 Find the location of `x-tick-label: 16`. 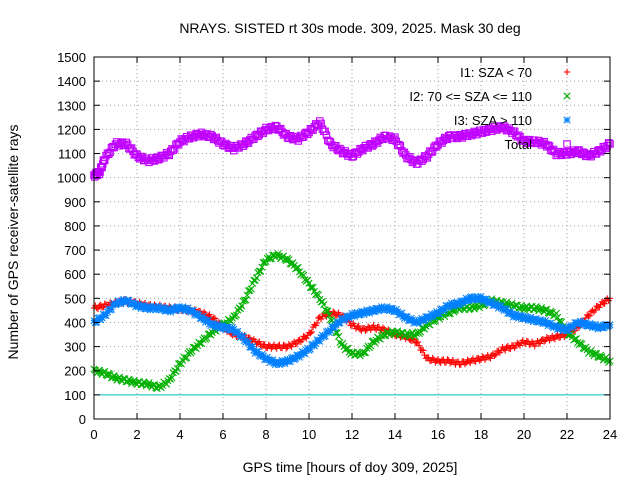

x-tick-label: 16 is located at coordinates (438, 434).